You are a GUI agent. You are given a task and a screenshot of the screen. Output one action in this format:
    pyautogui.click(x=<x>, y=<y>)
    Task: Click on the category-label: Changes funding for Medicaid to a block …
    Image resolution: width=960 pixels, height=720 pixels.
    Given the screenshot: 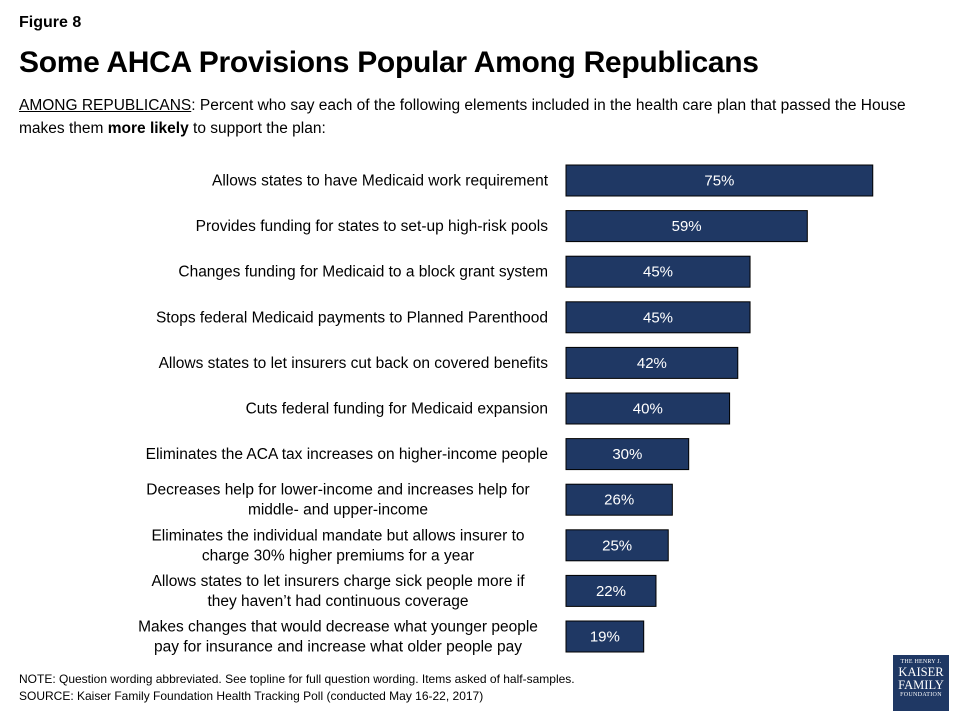 What is the action you would take?
    pyautogui.click(x=363, y=272)
    